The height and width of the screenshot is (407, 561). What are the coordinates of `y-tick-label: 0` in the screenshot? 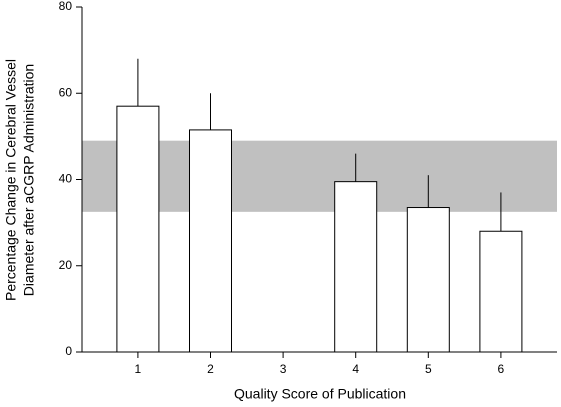 It's located at (68, 351).